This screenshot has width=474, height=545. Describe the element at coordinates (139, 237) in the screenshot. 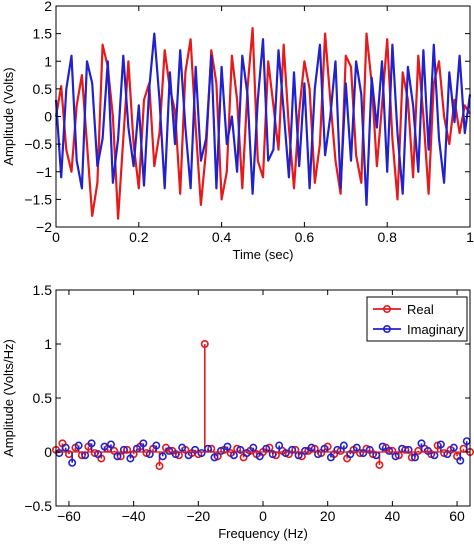

I see `x-tick-label: 0.2` at that location.